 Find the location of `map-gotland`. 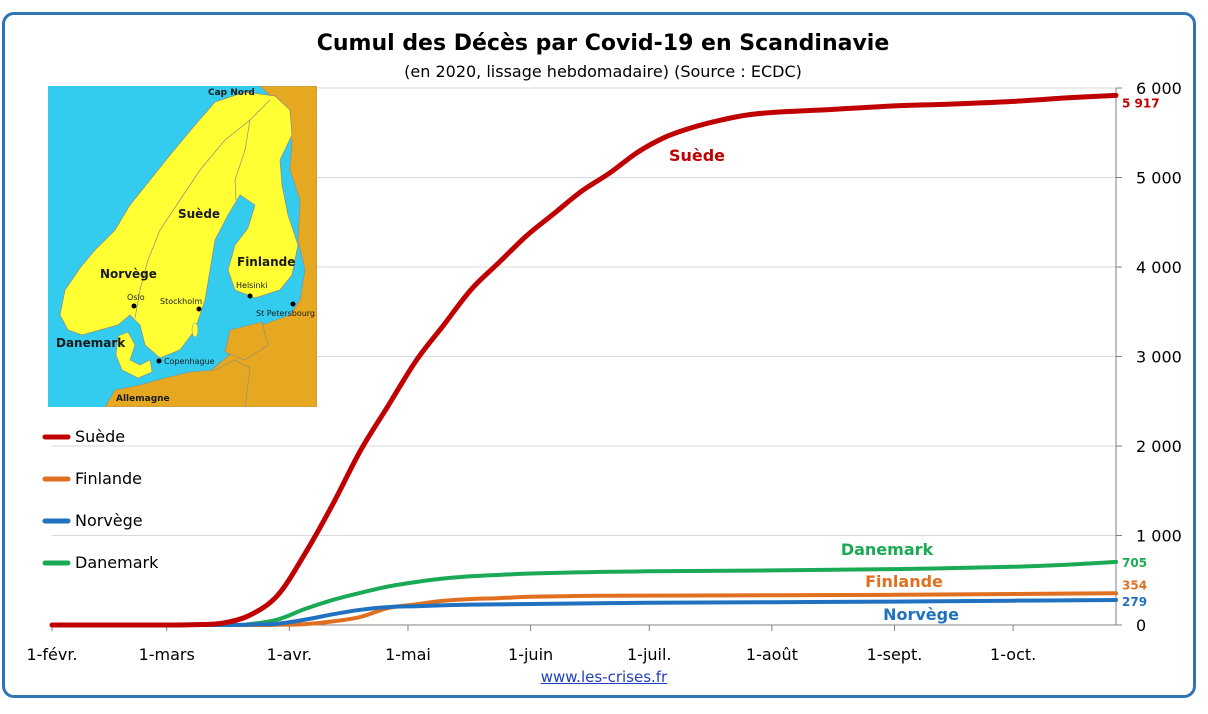

map-gotland is located at coordinates (195, 330).